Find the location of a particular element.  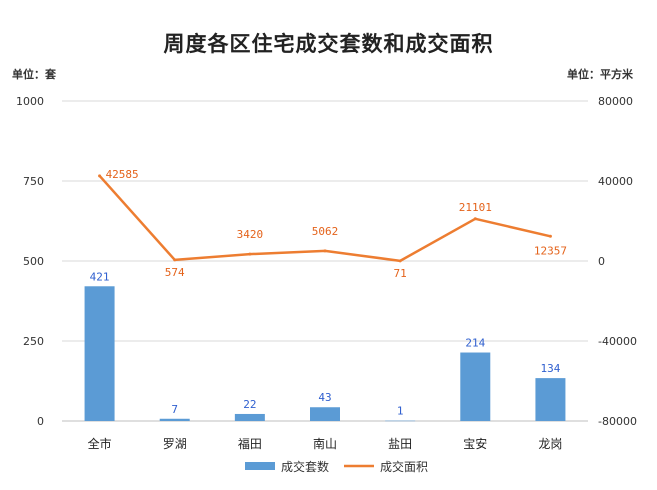

right-tick-label: -40000 is located at coordinates (617, 341).